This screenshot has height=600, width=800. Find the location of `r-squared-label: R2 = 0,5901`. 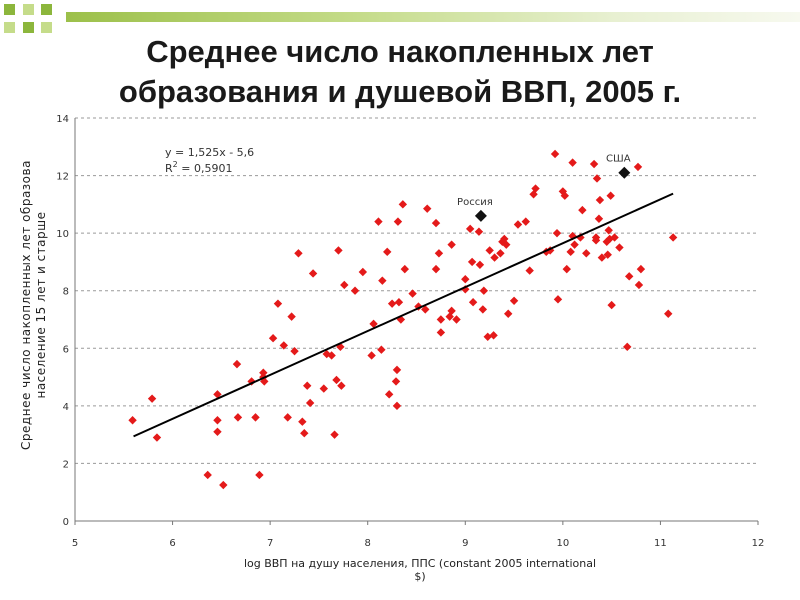

r-squared-label: R2 = 0,5901 is located at coordinates (198, 167).